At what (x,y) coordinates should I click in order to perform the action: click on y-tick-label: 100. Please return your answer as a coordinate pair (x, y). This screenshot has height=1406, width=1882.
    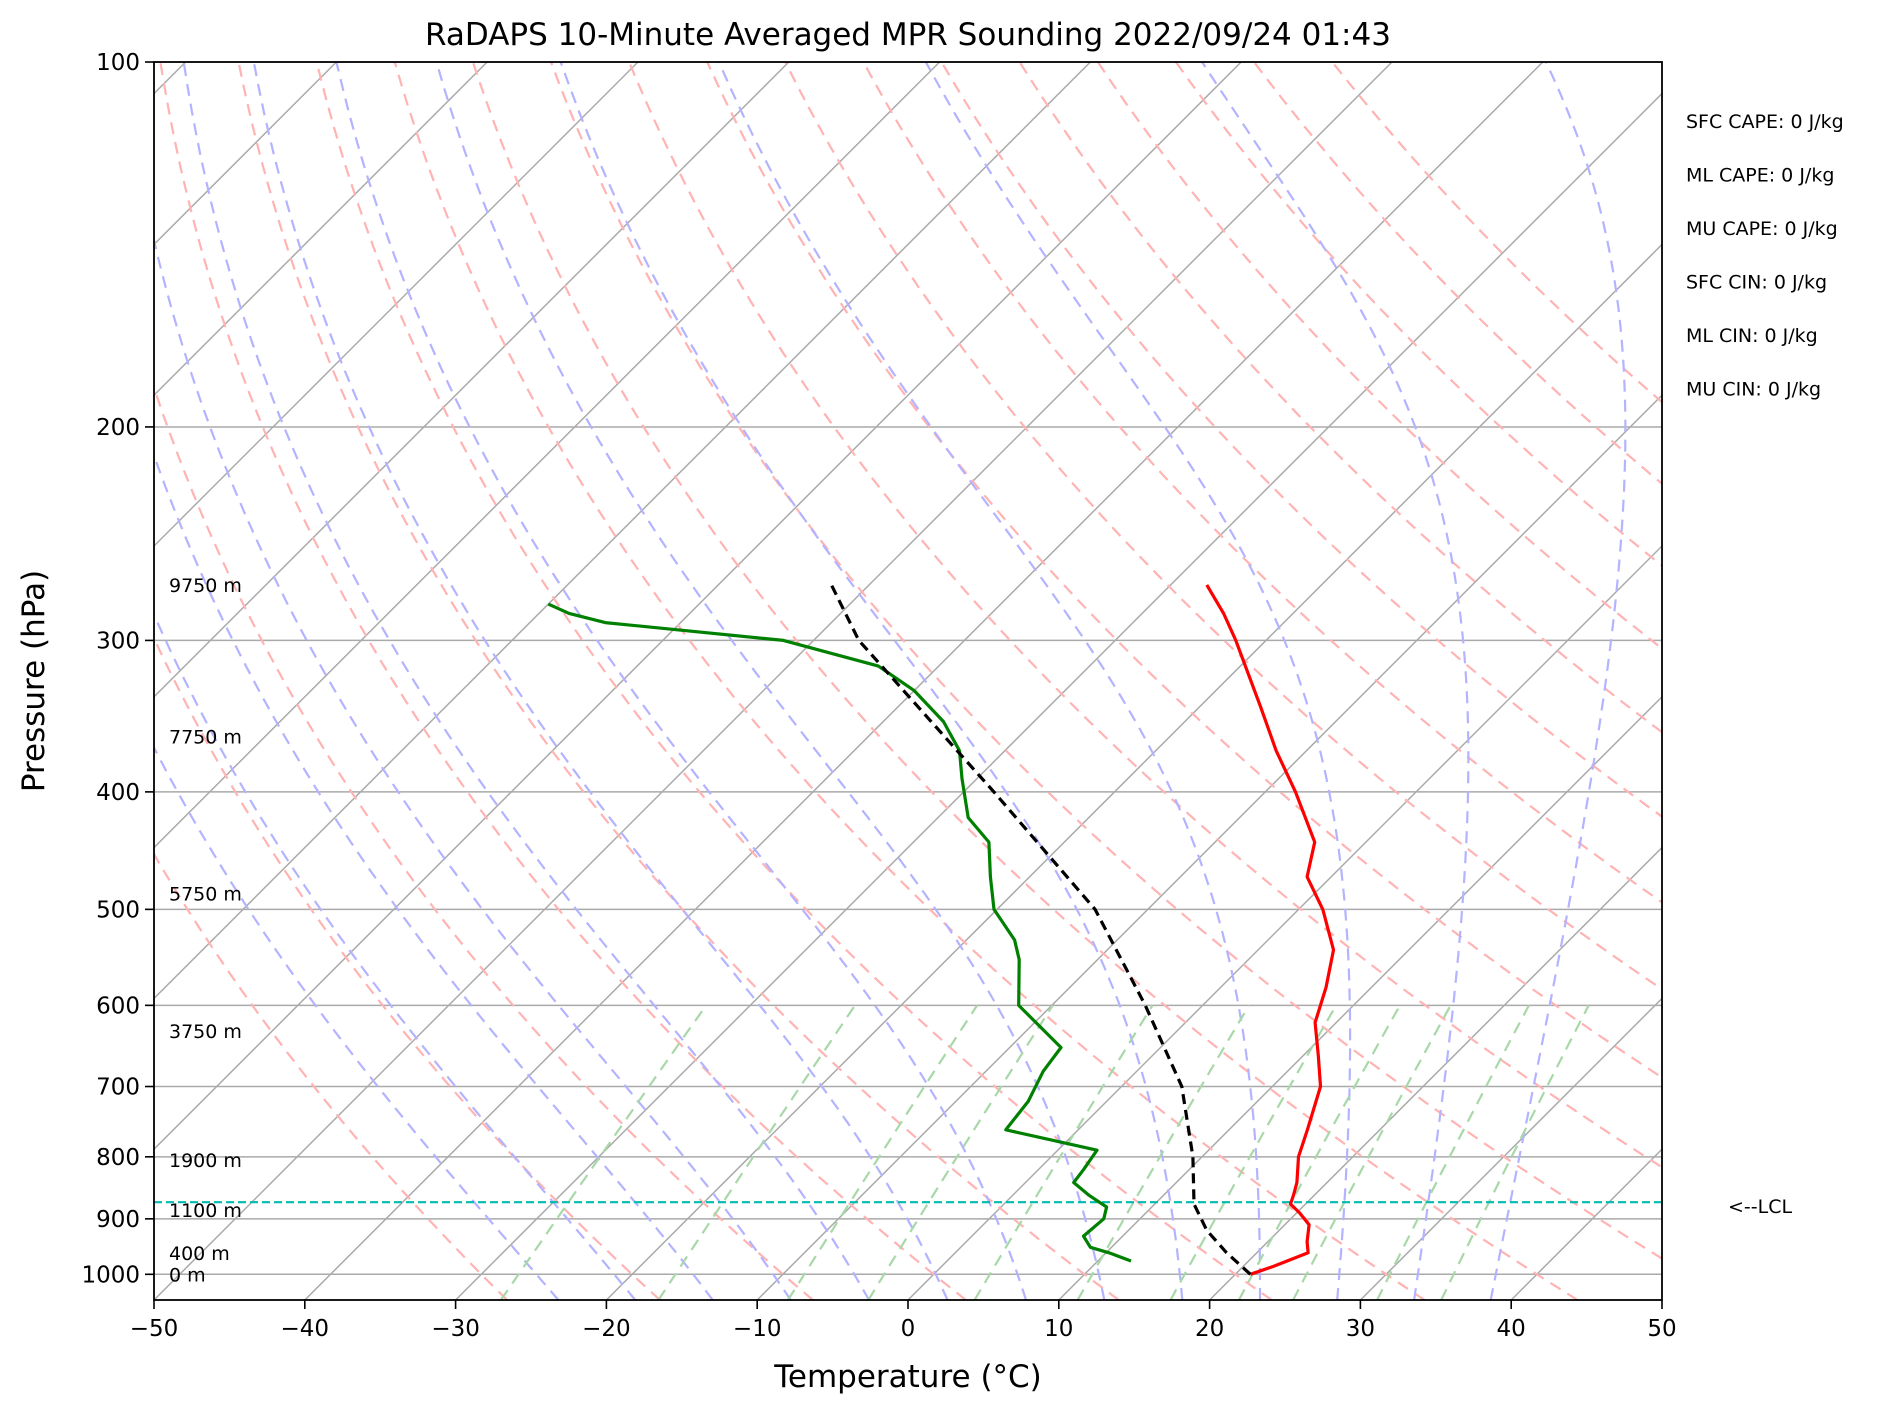
    Looking at the image, I should click on (118, 63).